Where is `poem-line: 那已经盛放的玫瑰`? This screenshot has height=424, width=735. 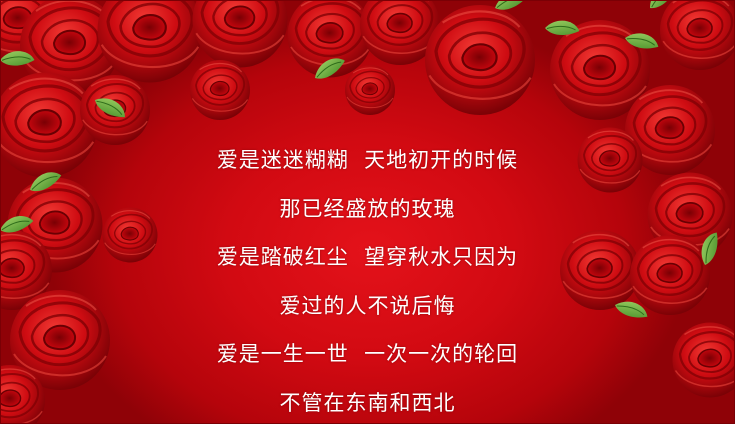 poem-line: 那已经盛放的玫瑰 is located at coordinates (367, 208).